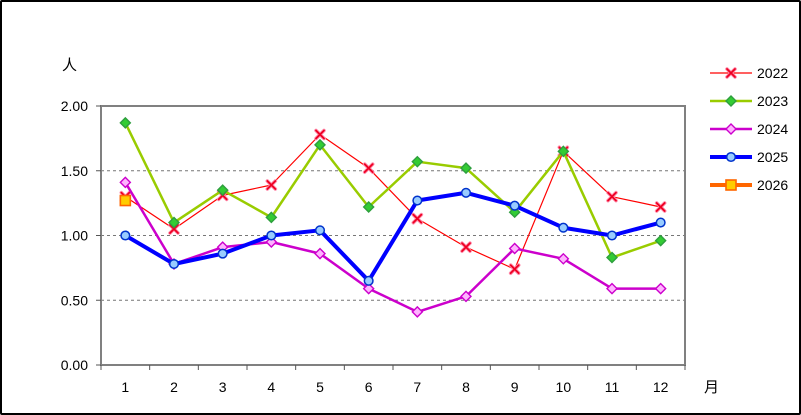  I want to click on y-axis-unit-label: 人, so click(70, 65).